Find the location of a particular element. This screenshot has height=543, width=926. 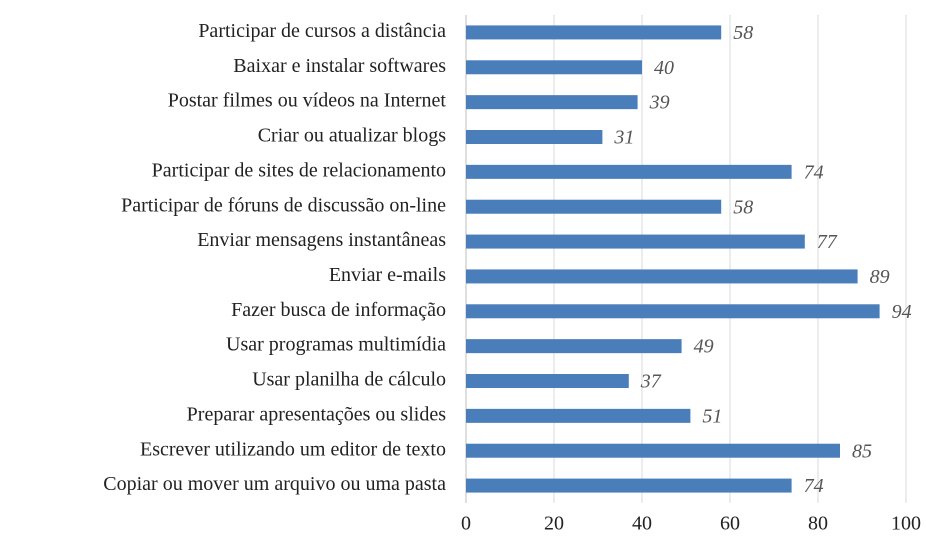

y-tick-label: Postar filmes ou vídeos na Internet is located at coordinates (307, 101).